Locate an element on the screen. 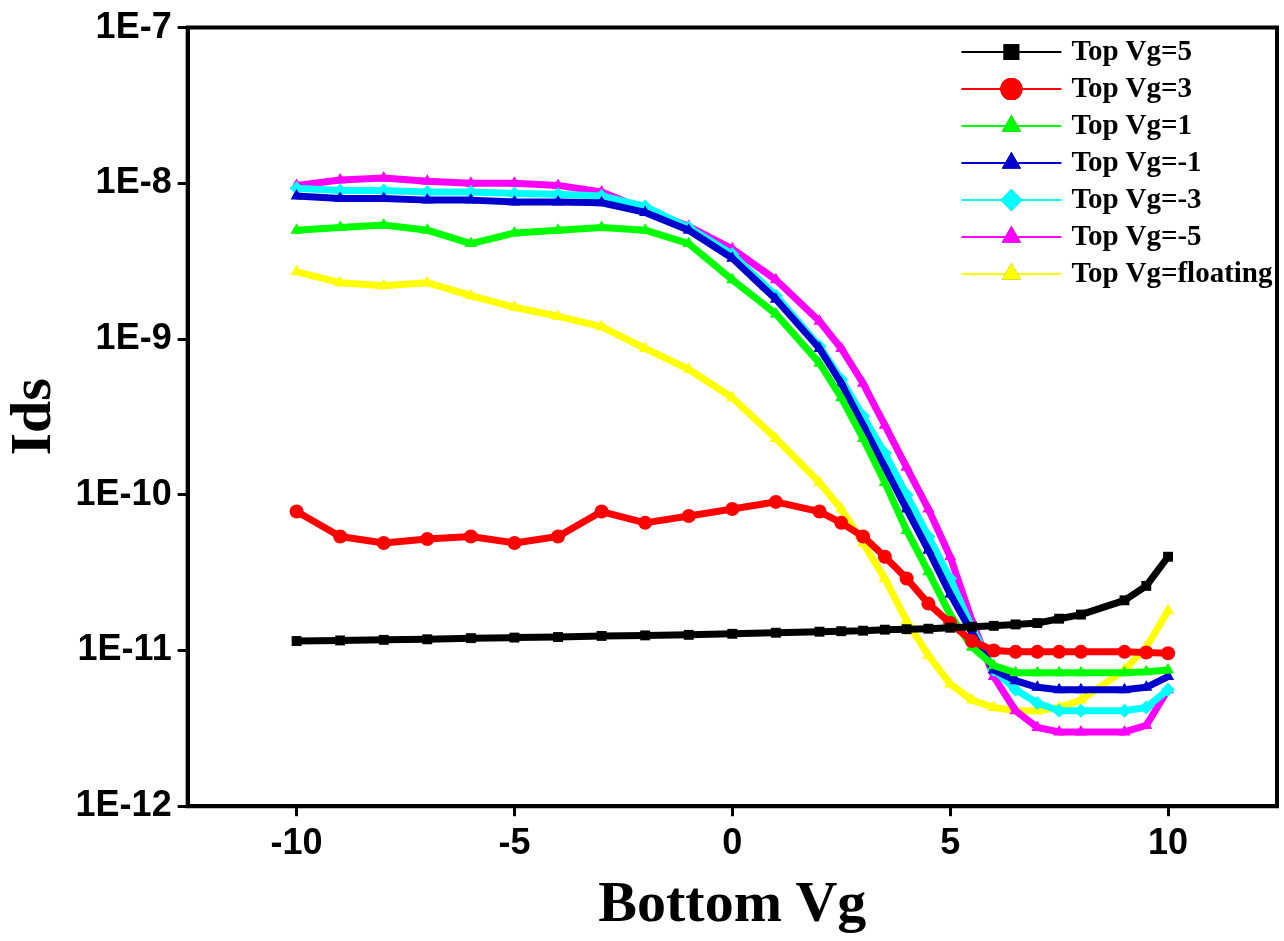 The height and width of the screenshot is (941, 1284). x-tick-label: -10 is located at coordinates (296, 841).